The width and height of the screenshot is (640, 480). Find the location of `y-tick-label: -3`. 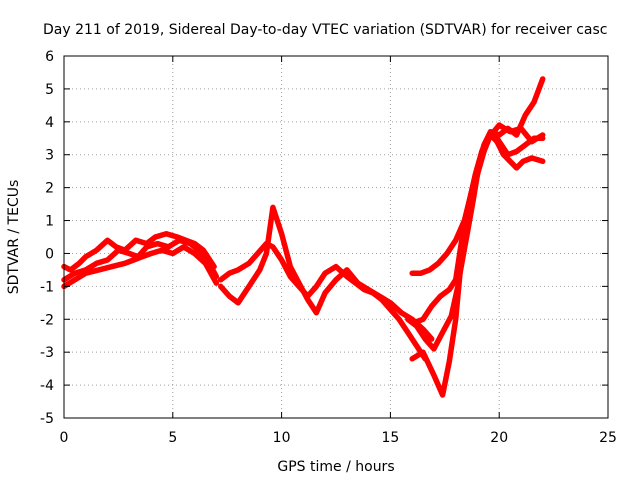

y-tick-label: -3 is located at coordinates (47, 353).